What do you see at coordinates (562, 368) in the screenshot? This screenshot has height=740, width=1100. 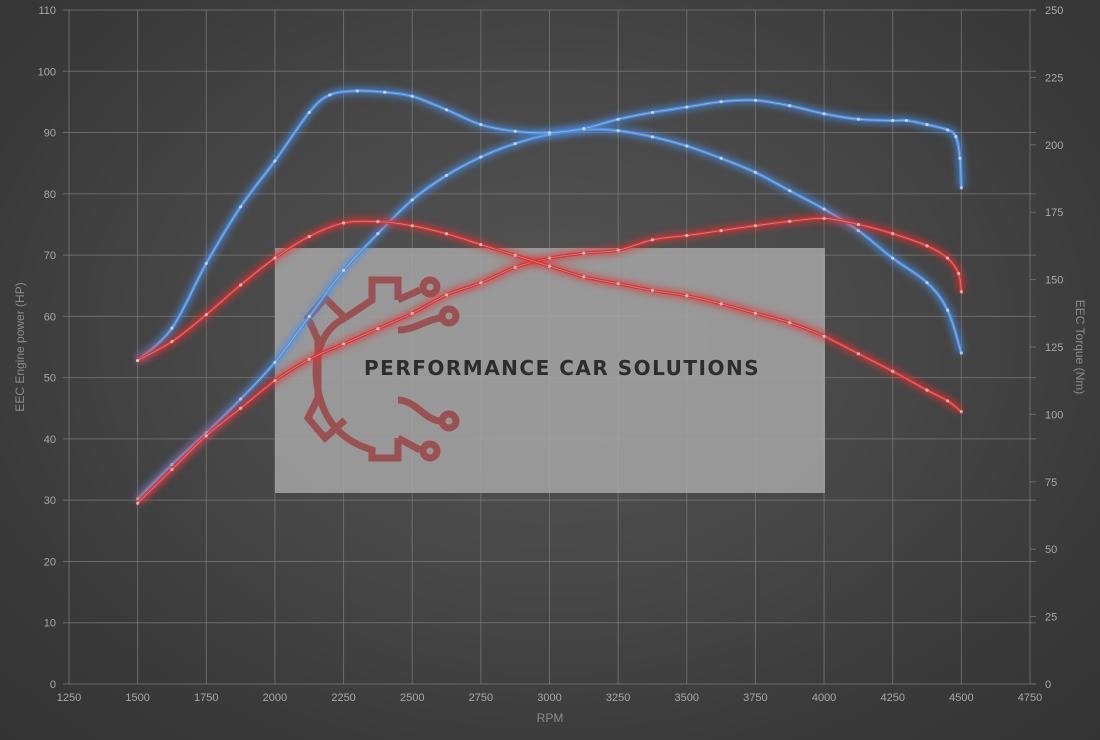 I see `watermark-text: PERFORMANCE CAR SOLUTIONS` at bounding box center [562, 368].